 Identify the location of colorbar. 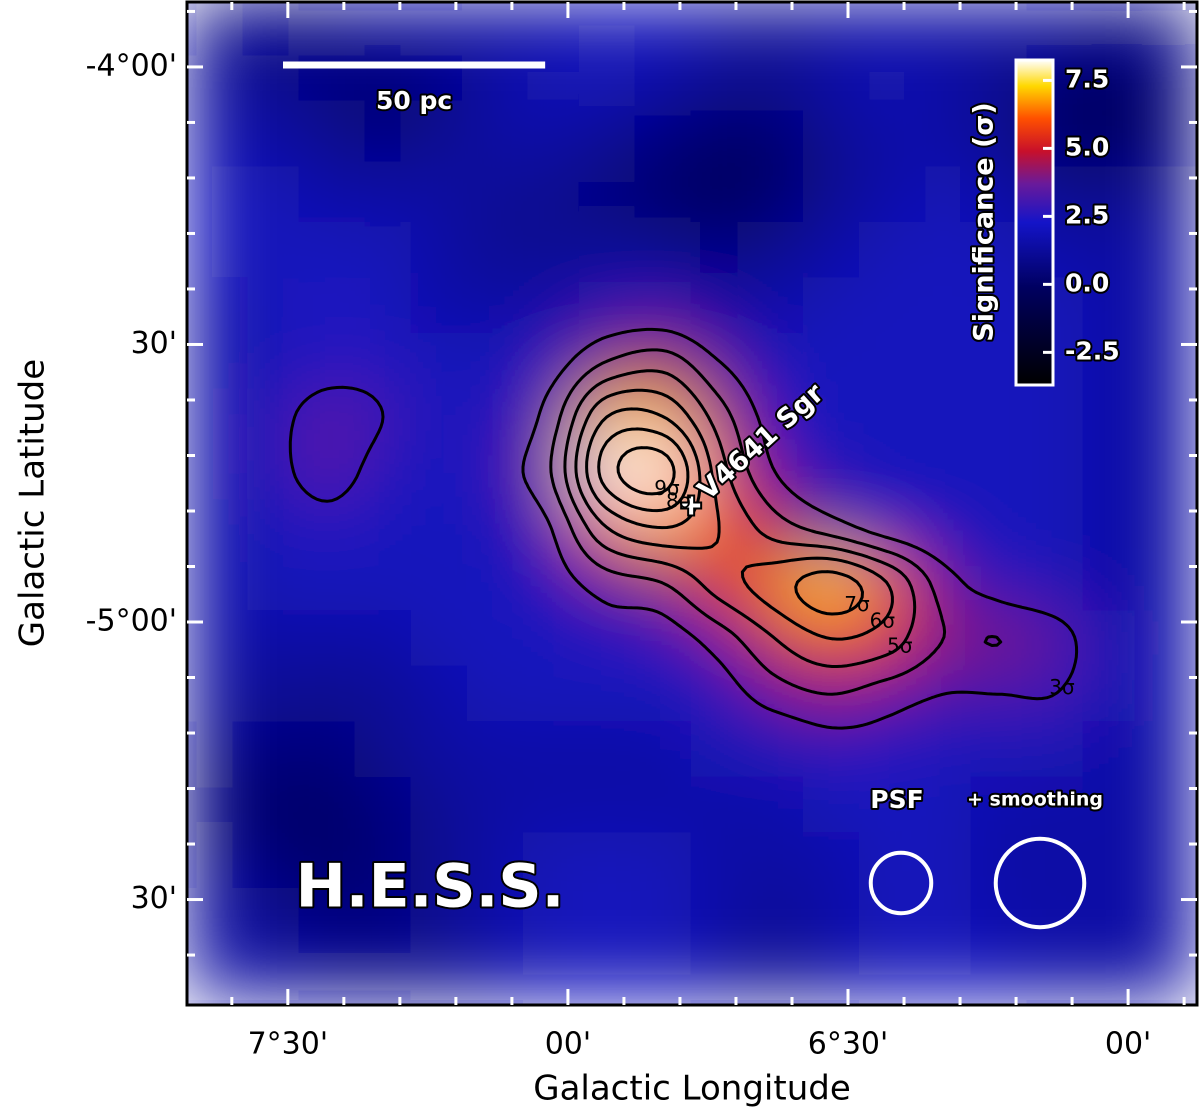
(1034, 222).